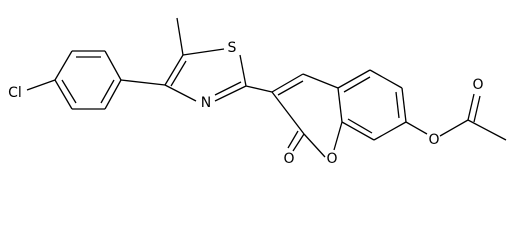  What do you see at coordinates (15, 93) in the screenshot?
I see `atom-label: Cl` at bounding box center [15, 93].